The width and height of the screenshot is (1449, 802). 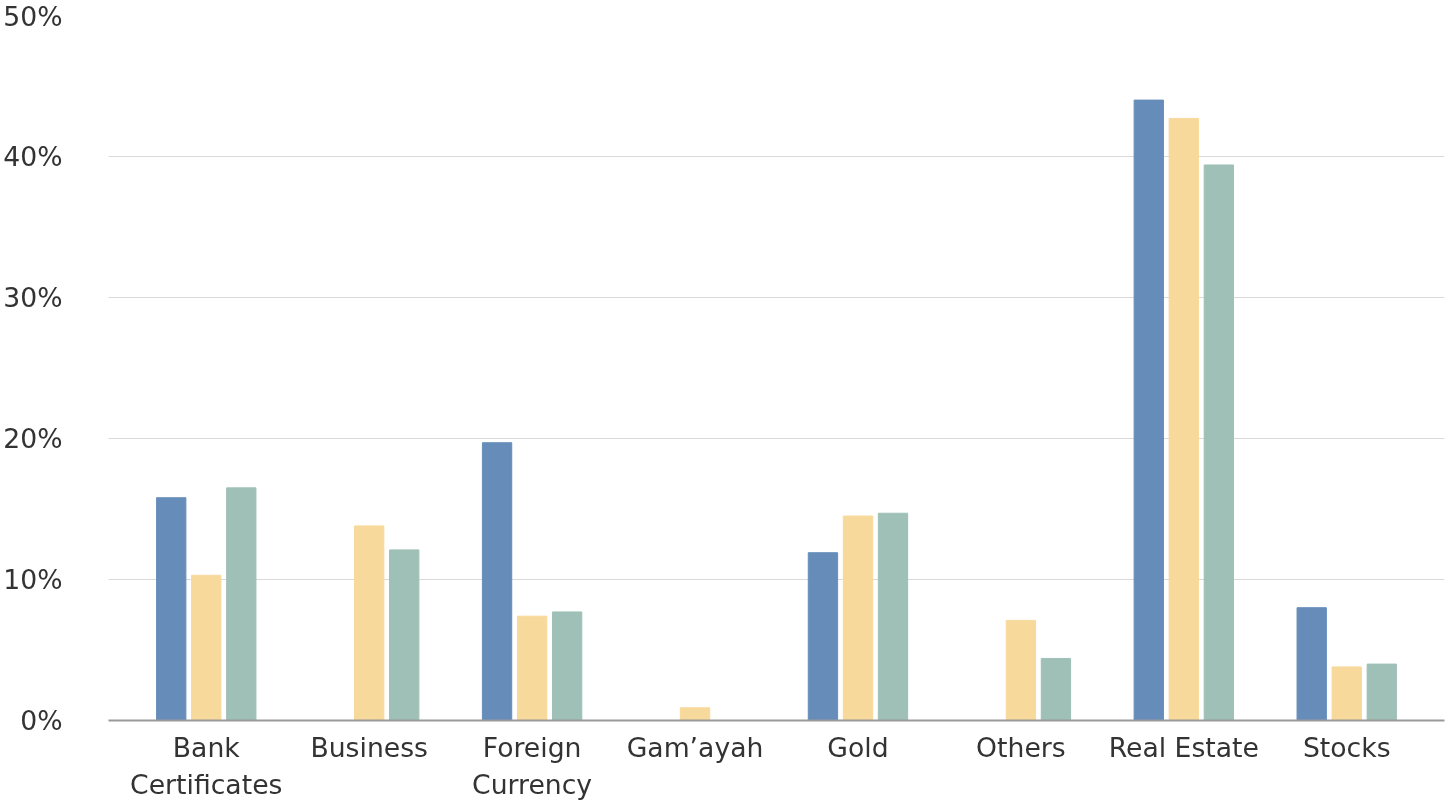 I want to click on x-tick-label: Business, so click(x=369, y=747).